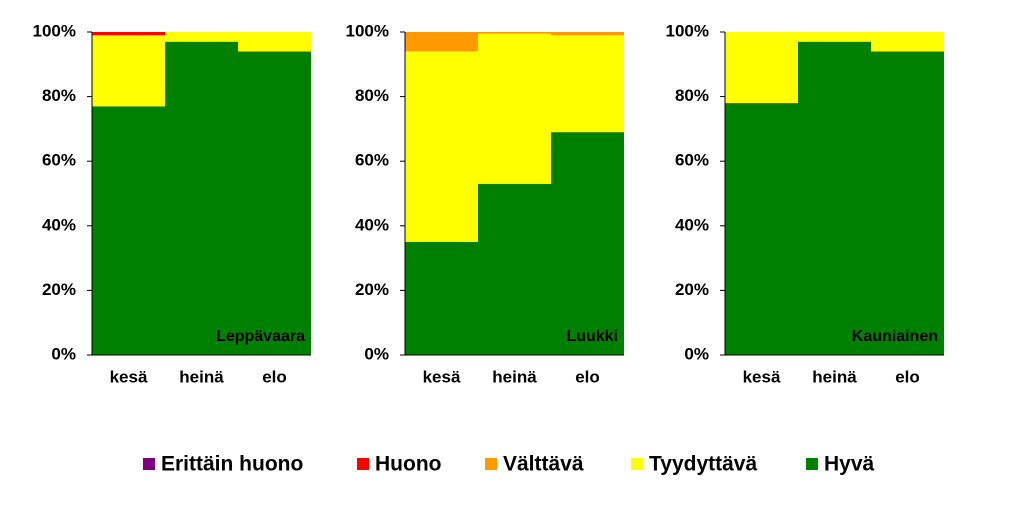 The height and width of the screenshot is (515, 1032). What do you see at coordinates (260, 336) in the screenshot?
I see `panel-label: Leppävaara` at bounding box center [260, 336].